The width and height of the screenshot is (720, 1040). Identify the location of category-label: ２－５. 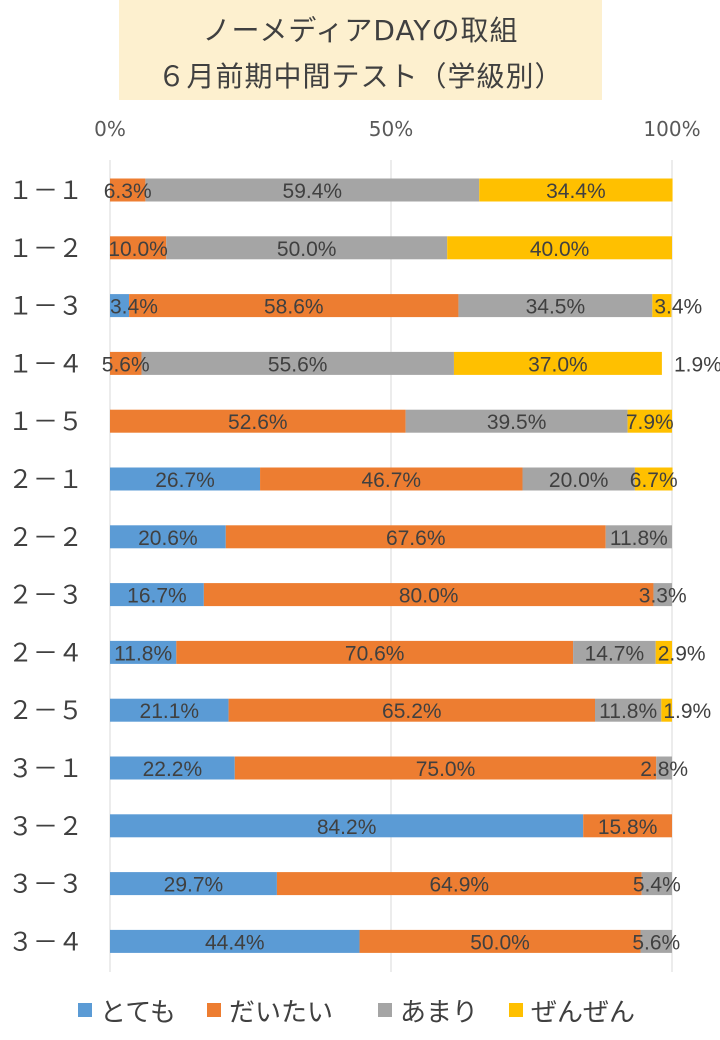
(45, 710).